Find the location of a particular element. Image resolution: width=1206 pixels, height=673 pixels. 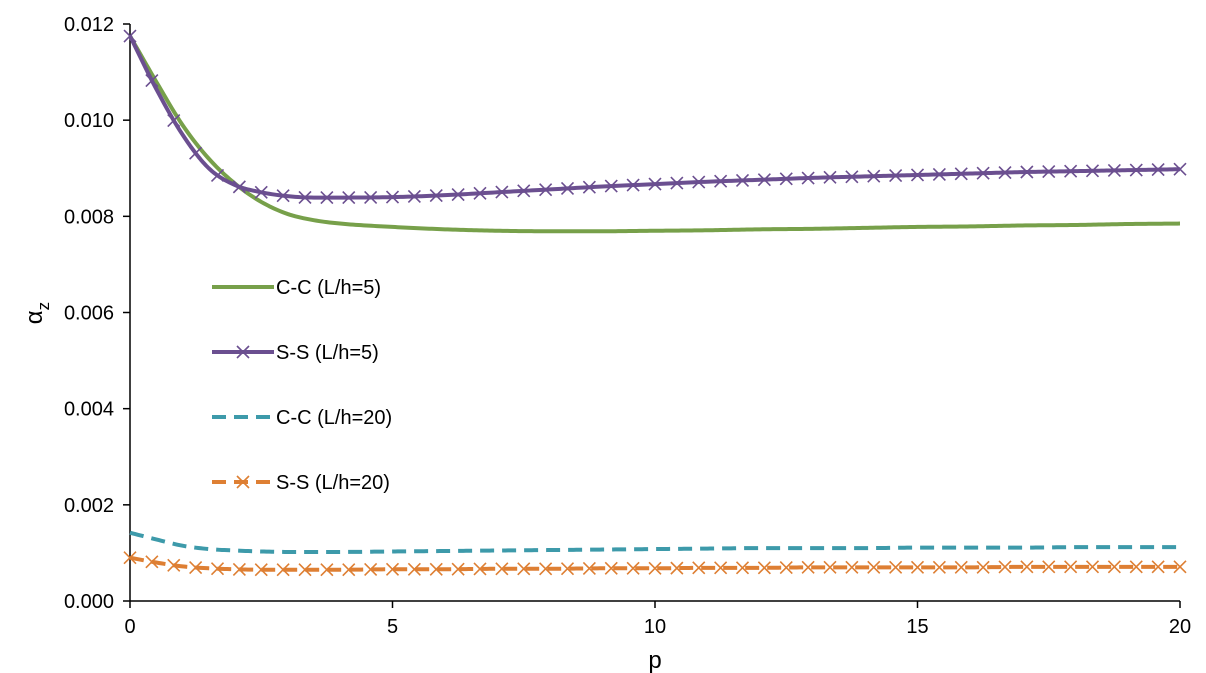

x-axis-title: p is located at coordinates (654, 660).